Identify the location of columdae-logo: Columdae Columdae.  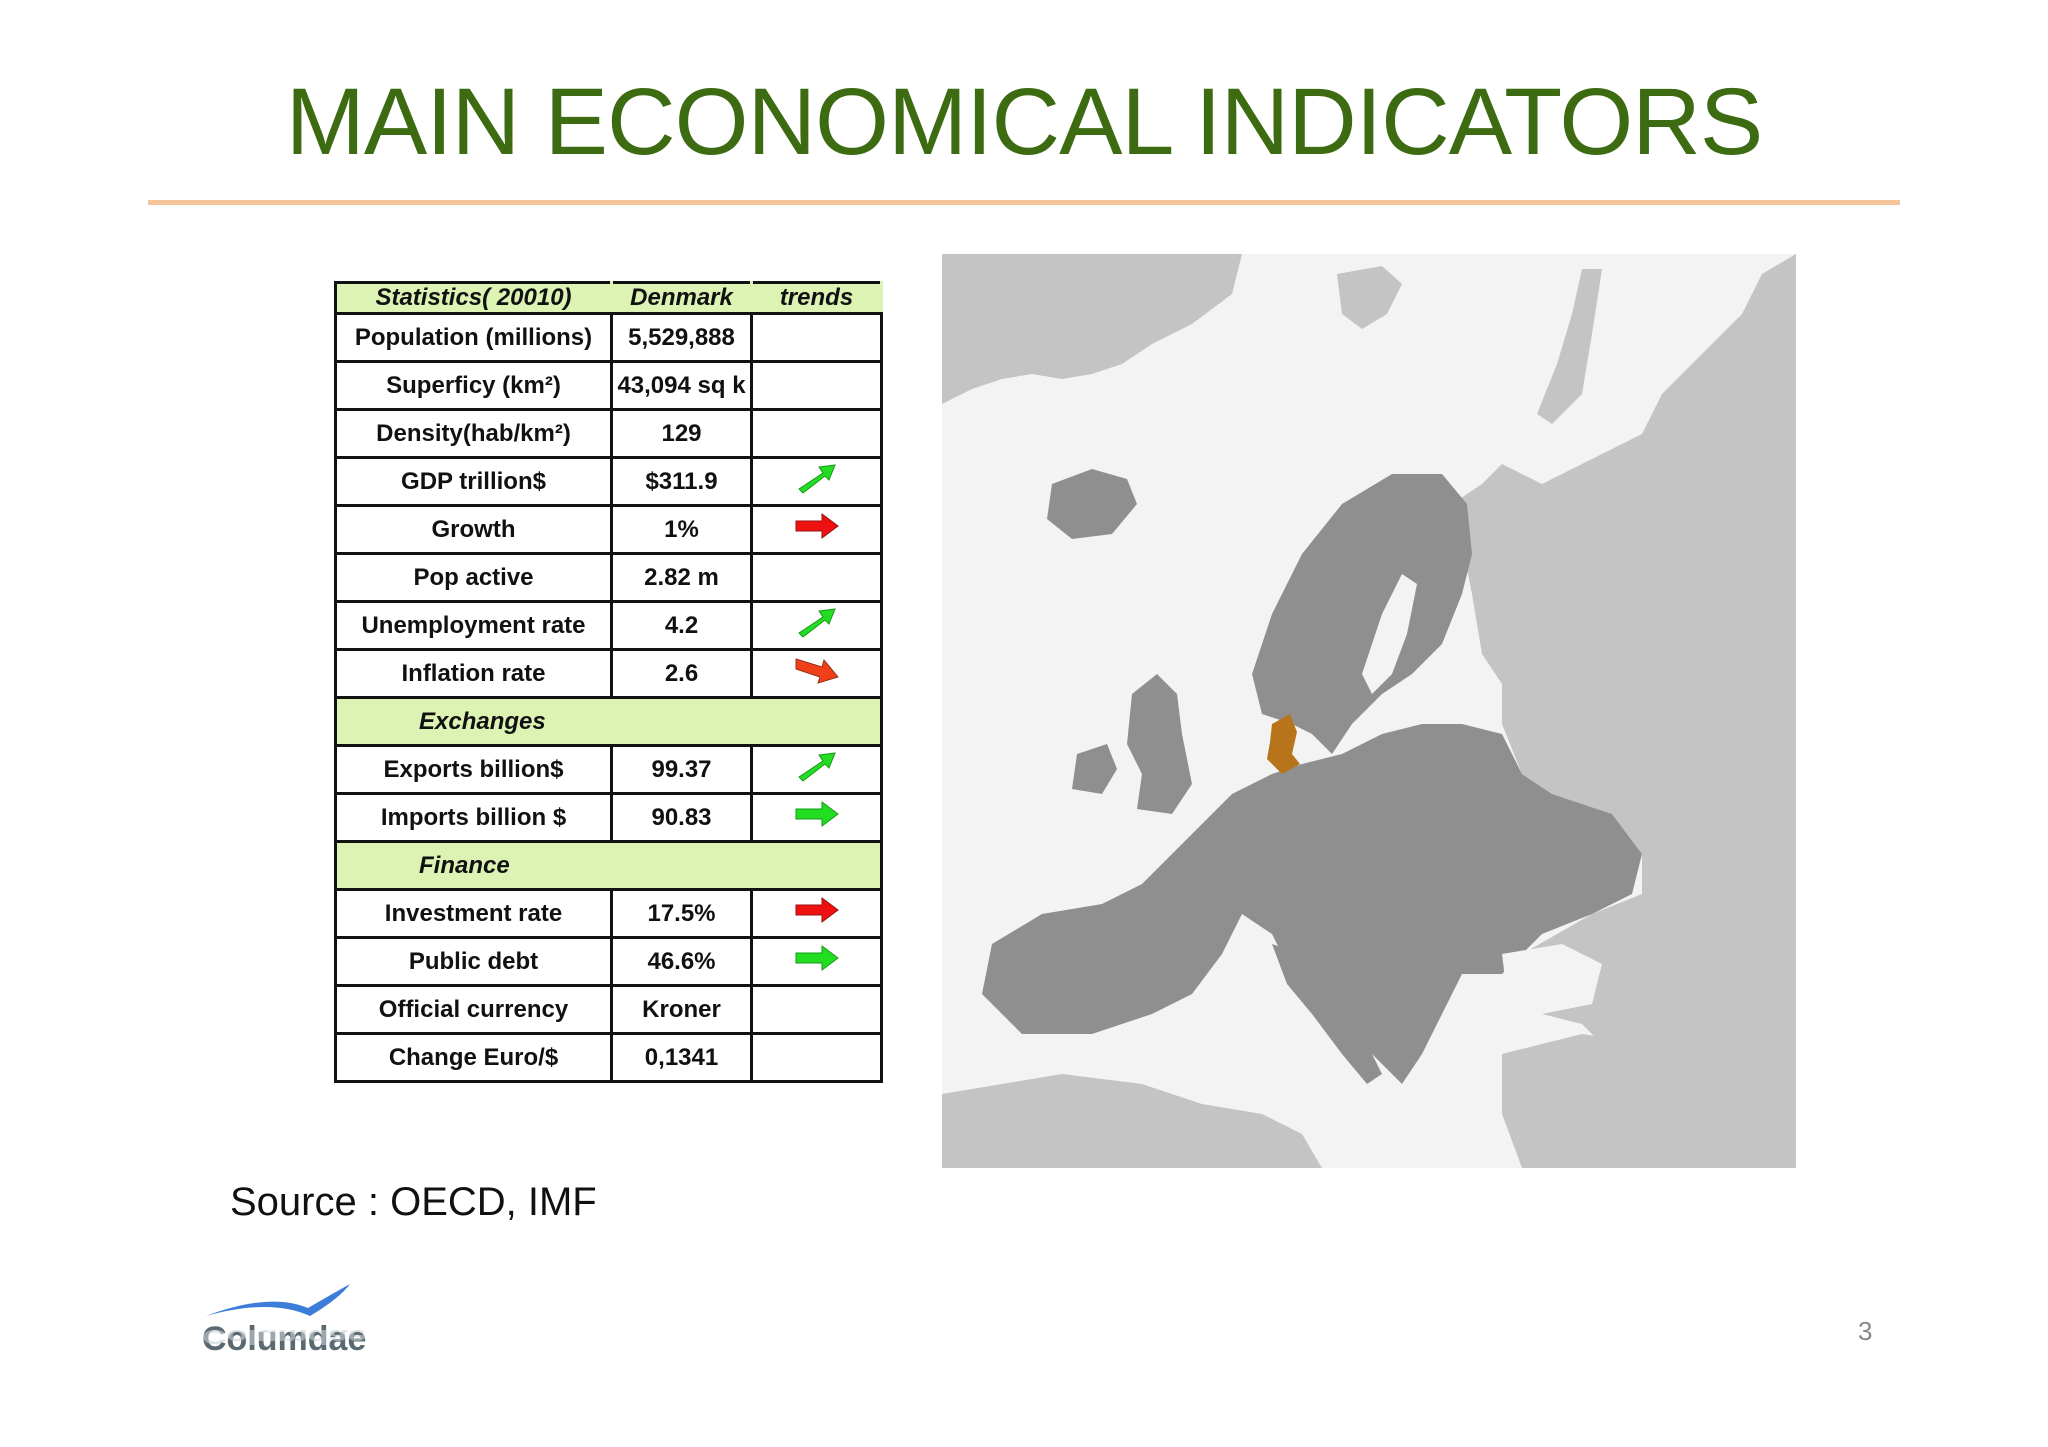
(295, 1327).